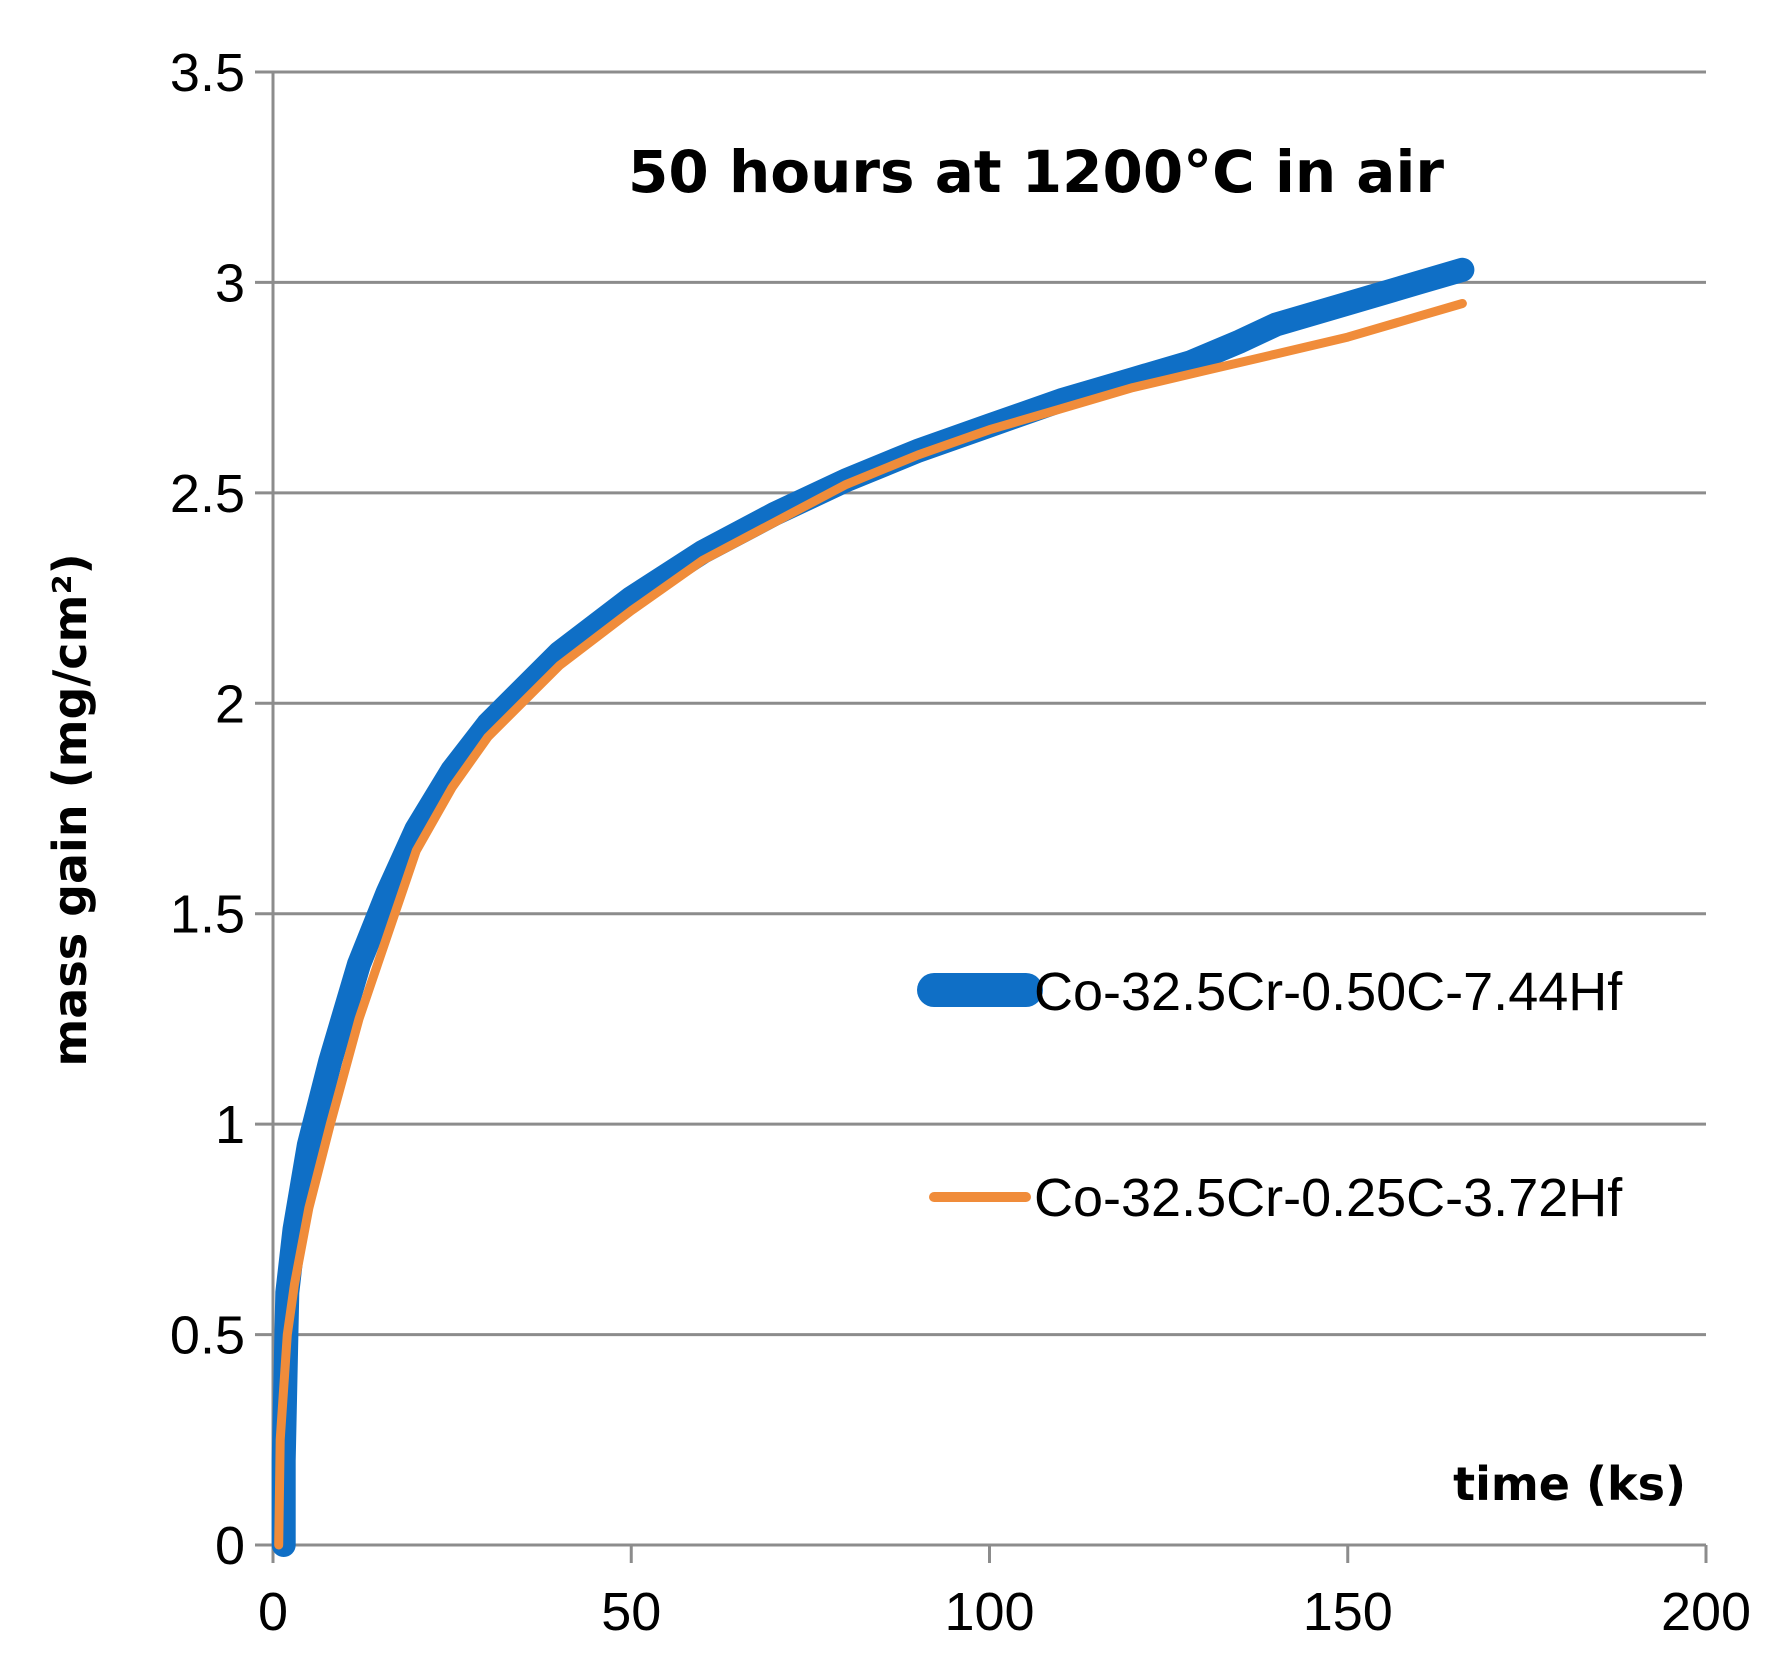 This screenshot has height=1675, width=1780. What do you see at coordinates (1569, 1484) in the screenshot?
I see `x-axis-title: time (ks)` at bounding box center [1569, 1484].